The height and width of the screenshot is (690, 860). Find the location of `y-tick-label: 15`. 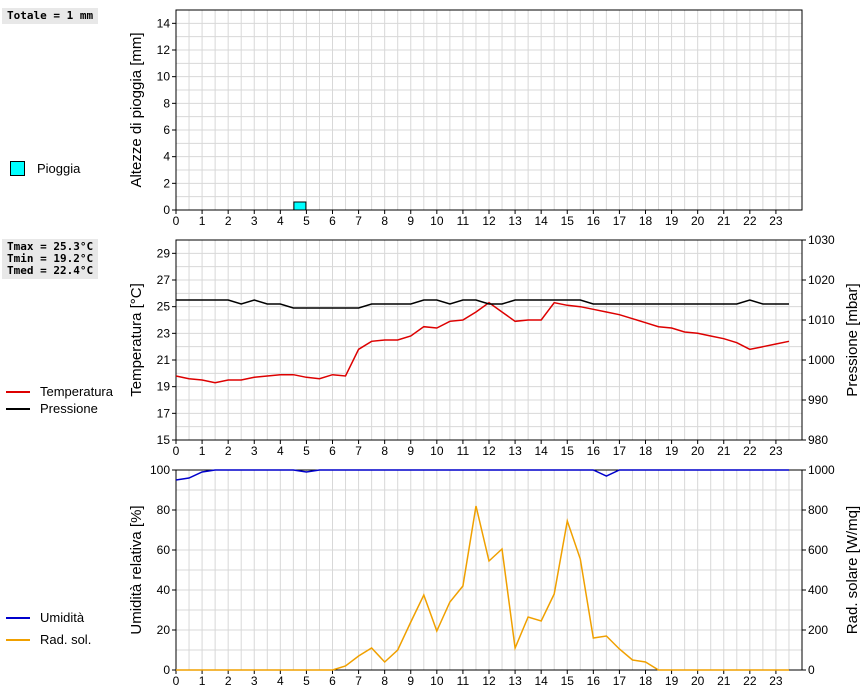

y-tick-label: 15 is located at coordinates (164, 440).